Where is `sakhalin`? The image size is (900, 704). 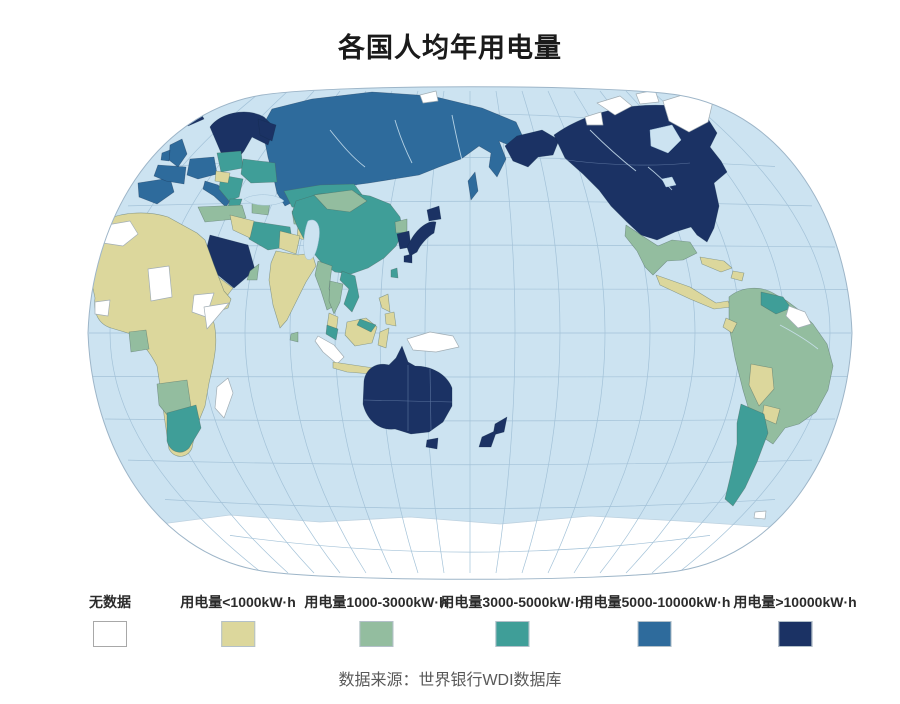
sakhalin is located at coordinates (473, 186).